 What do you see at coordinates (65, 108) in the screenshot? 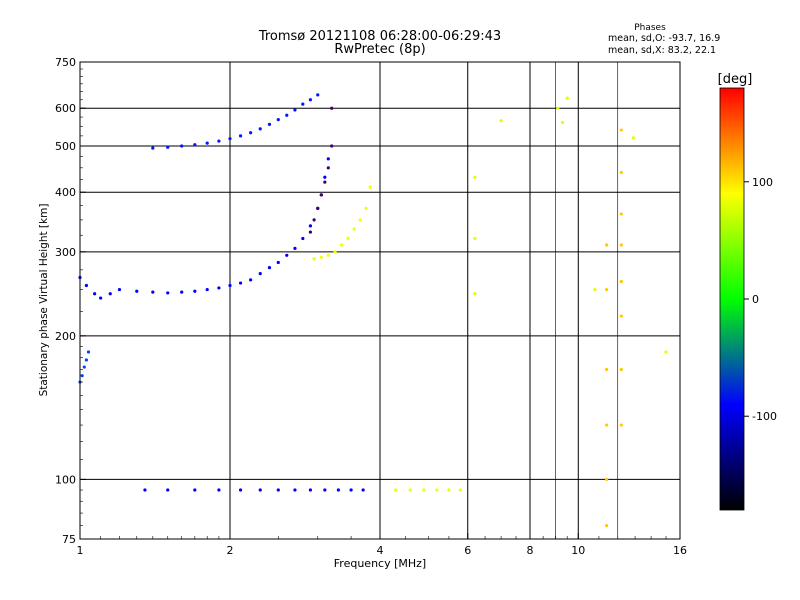
I see `y-tick-label: 600` at bounding box center [65, 108].